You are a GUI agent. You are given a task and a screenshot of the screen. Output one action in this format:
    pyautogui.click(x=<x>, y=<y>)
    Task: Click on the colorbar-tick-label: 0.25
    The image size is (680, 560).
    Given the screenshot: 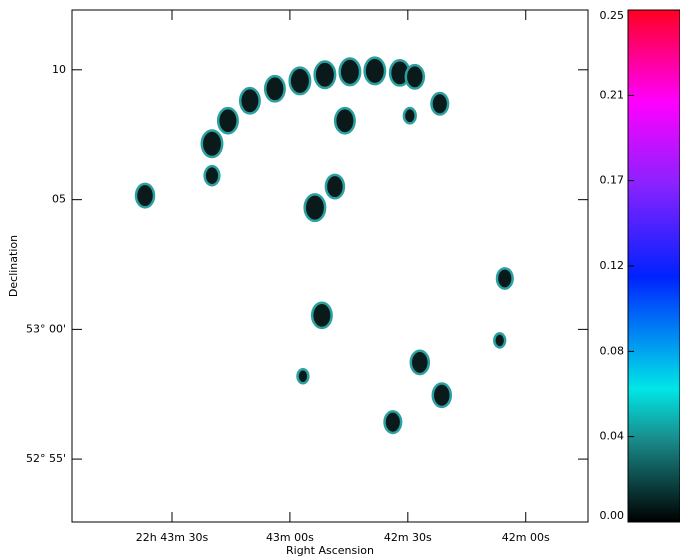 What is the action you would take?
    pyautogui.click(x=612, y=15)
    